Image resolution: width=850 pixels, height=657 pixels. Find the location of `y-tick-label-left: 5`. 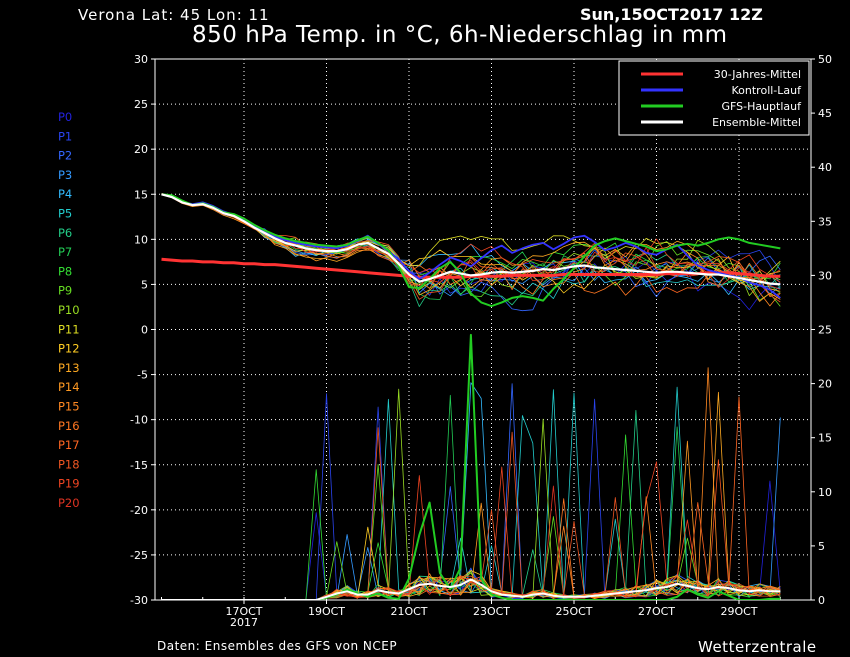

y-tick-label-left: 5 is located at coordinates (144, 284).